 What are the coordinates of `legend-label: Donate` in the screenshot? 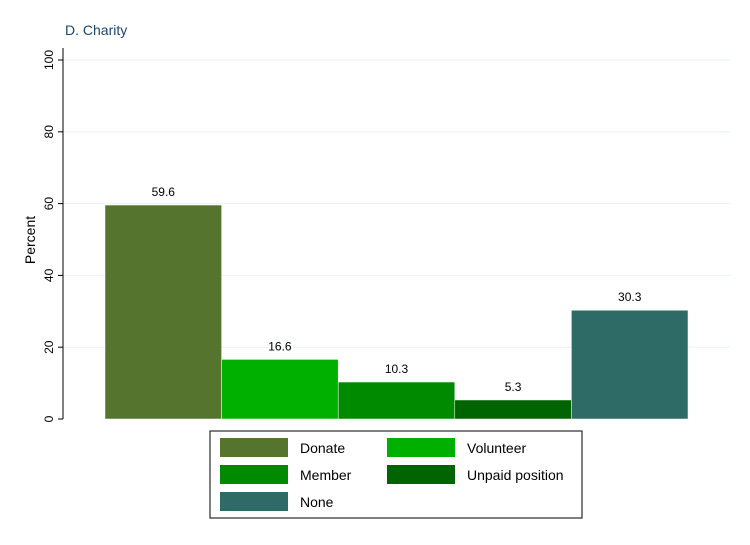 It's located at (322, 448).